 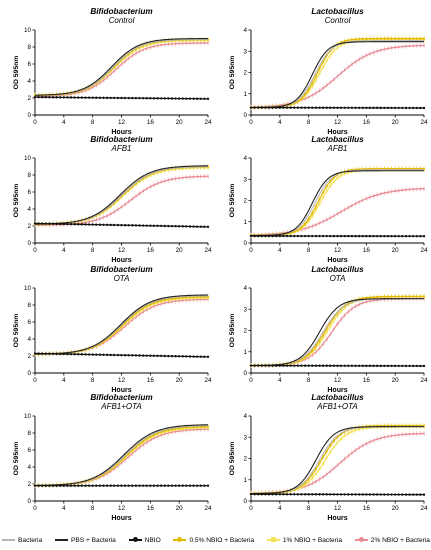 What do you see at coordinates (152, 540) in the screenshot?
I see `legend-label: NBIO` at bounding box center [152, 540].